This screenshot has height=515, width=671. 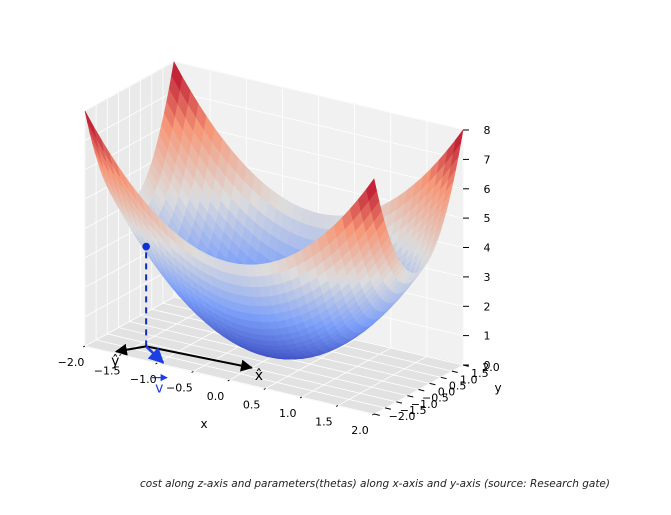 I want to click on y-tick-label: 0.5, so click(x=458, y=385).